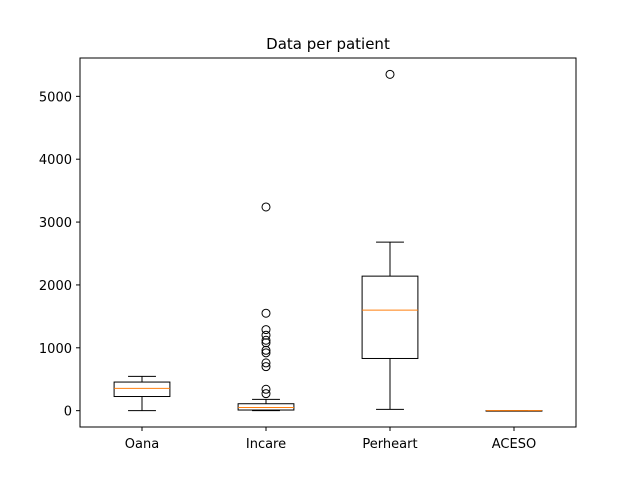 This screenshot has height=480, width=640. I want to click on box-oana, so click(142, 393).